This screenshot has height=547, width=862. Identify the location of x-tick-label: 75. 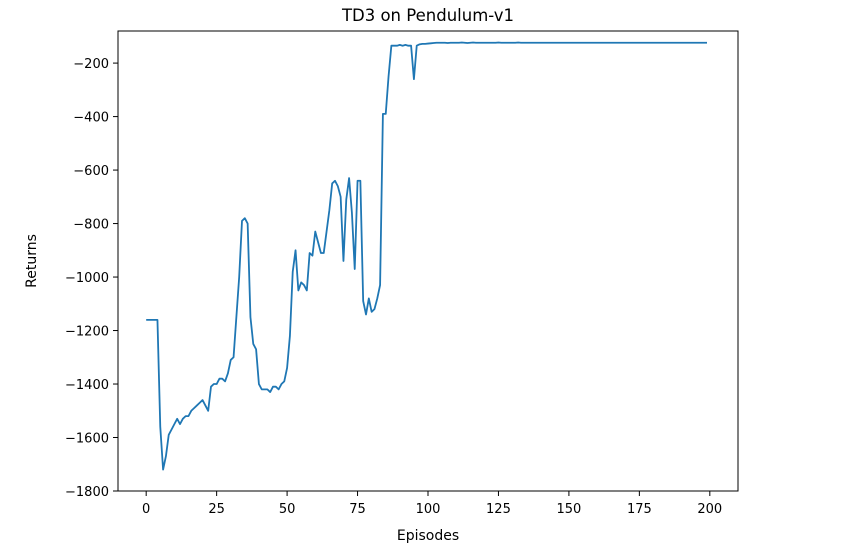
(357, 509).